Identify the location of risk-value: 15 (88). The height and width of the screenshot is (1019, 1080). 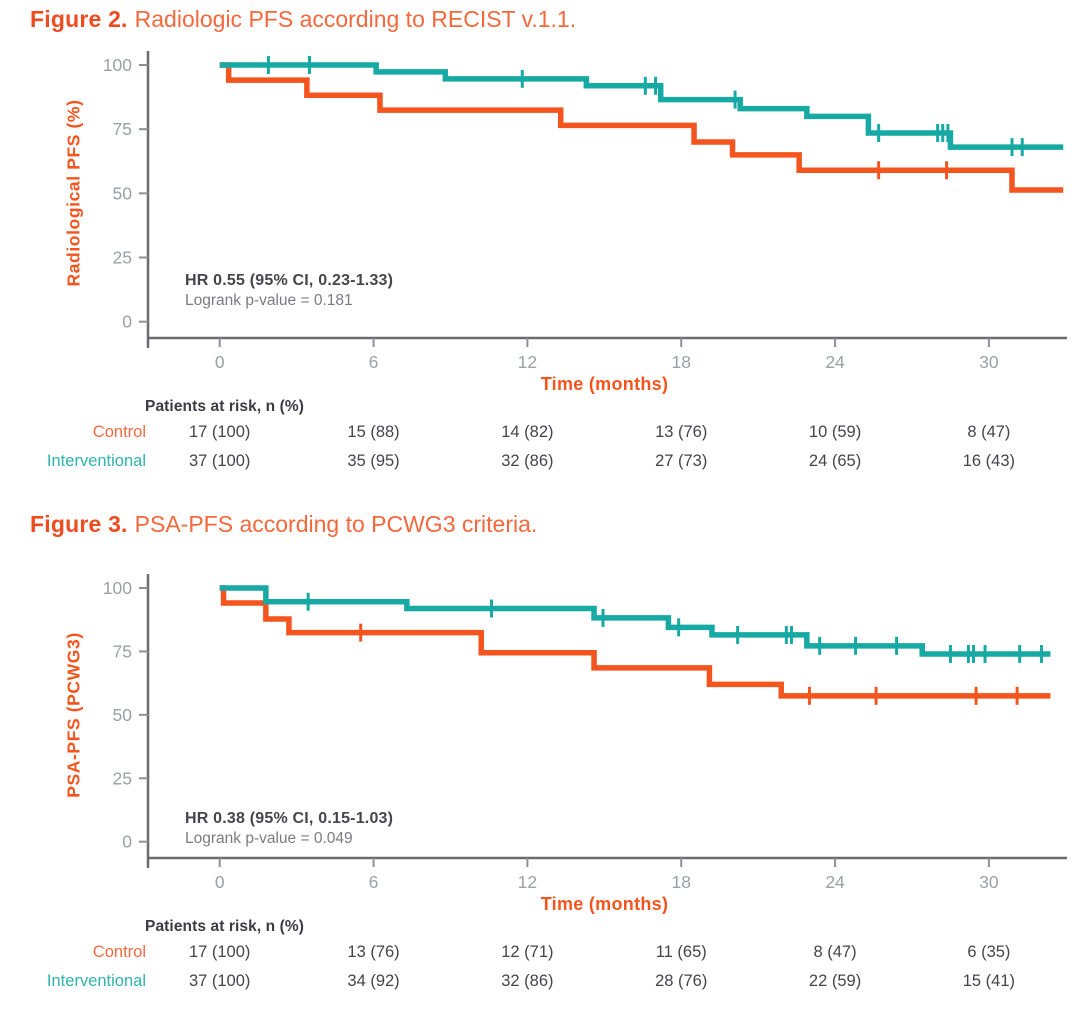
(373, 432).